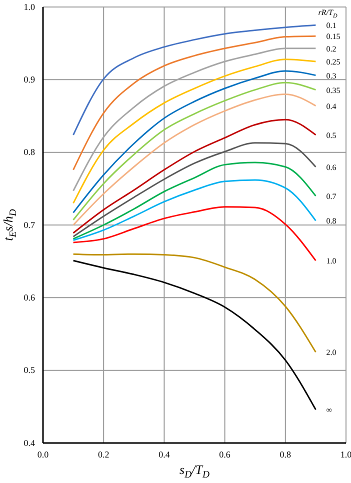  Describe the element at coordinates (345, 454) in the screenshot. I see `x-tick-label: 1.0` at that location.